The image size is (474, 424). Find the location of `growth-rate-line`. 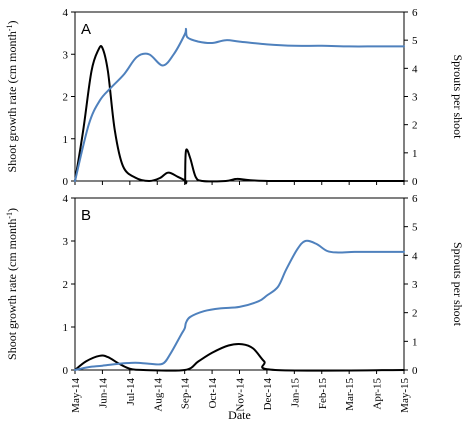

growth-rate-line is located at coordinates (239, 357).